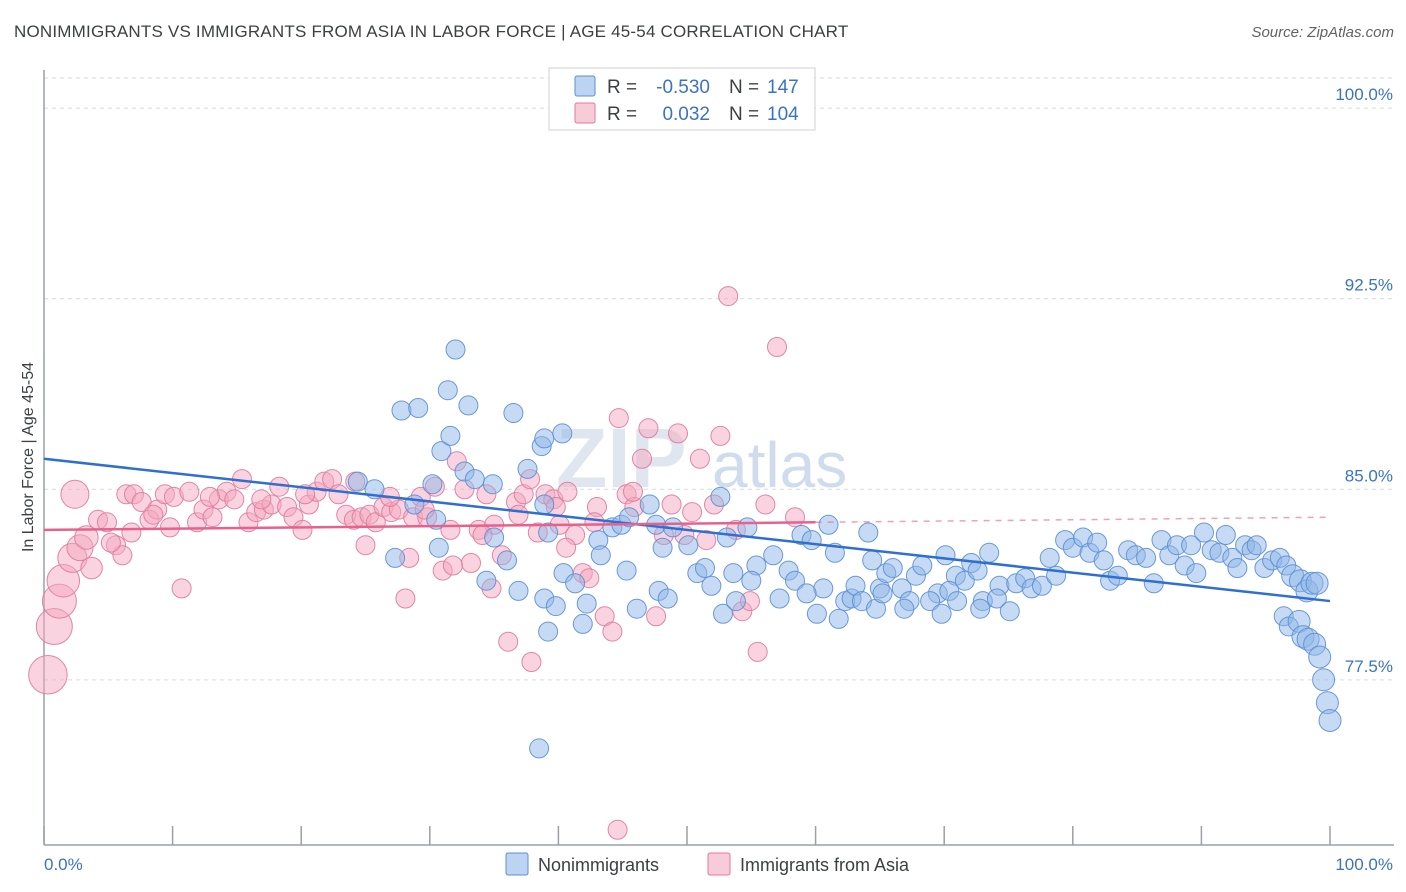  Describe the element at coordinates (622, 87) in the screenshot. I see `legend-r-label-1: R =` at that location.